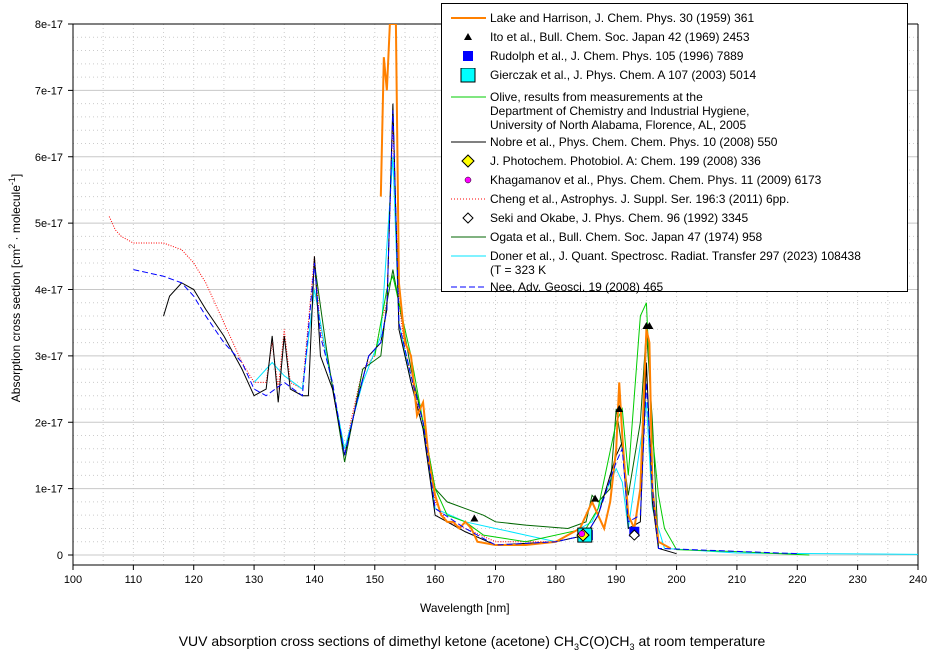 This screenshot has height=663, width=944. What do you see at coordinates (495, 580) in the screenshot?
I see `x-tick-label: 170` at bounding box center [495, 580].